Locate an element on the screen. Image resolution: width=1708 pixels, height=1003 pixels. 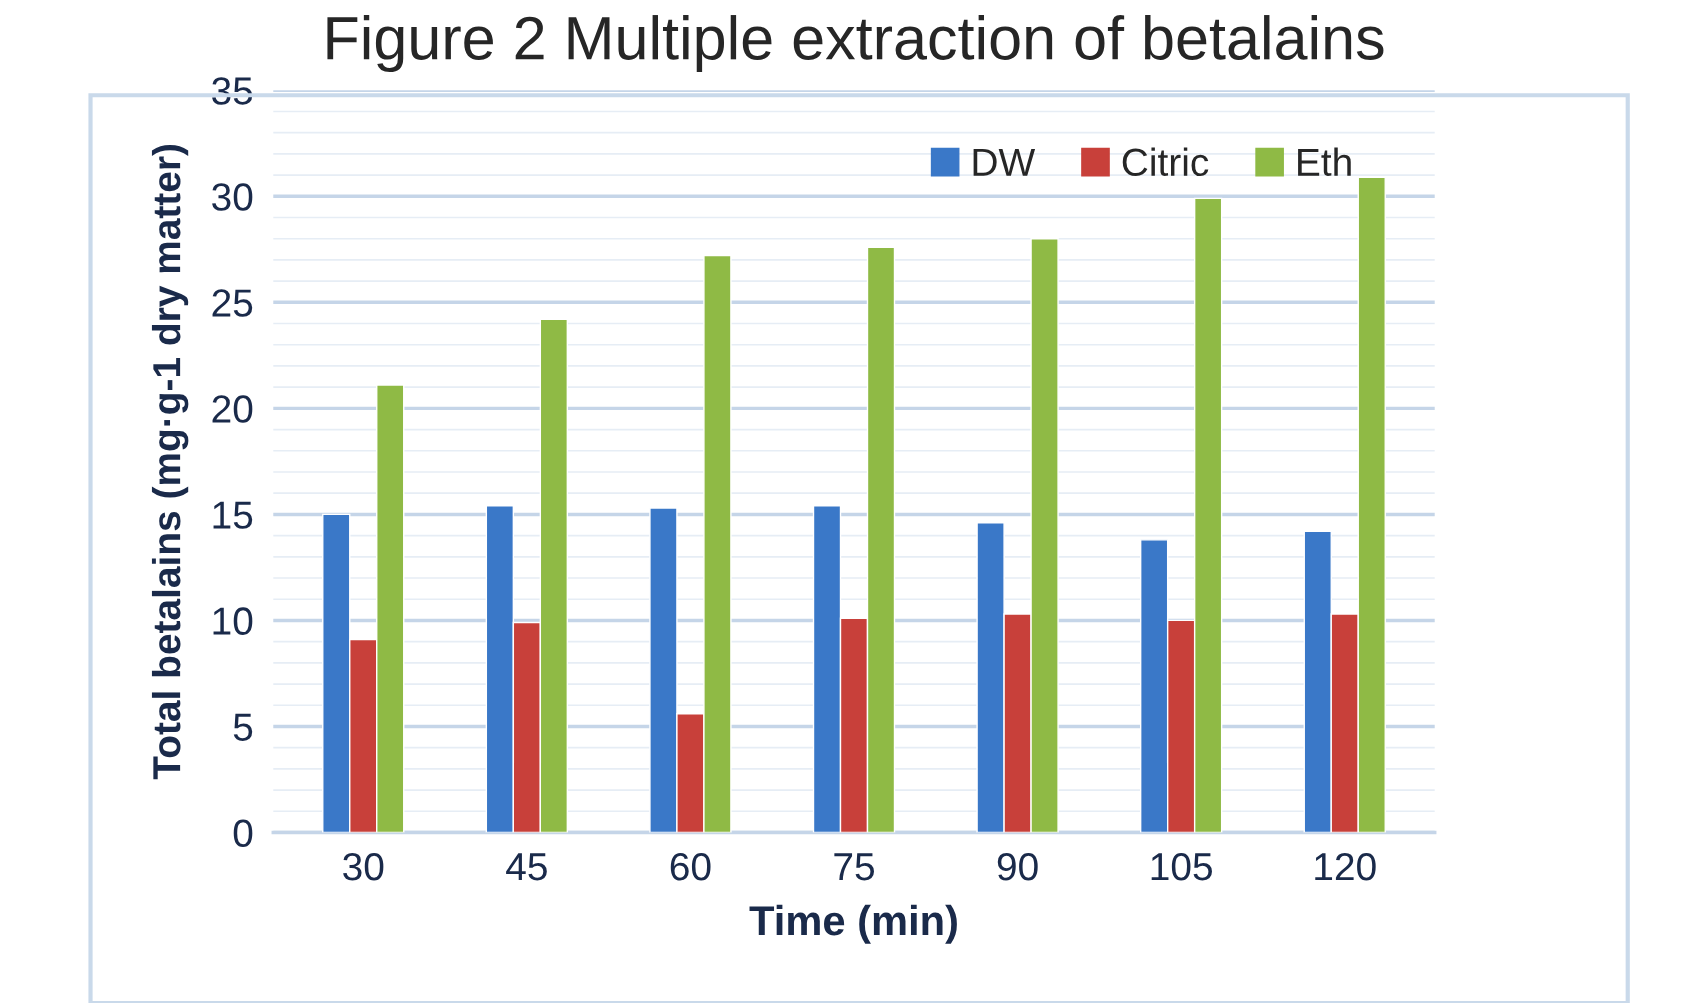
legend-label: DW is located at coordinates (1004, 162).